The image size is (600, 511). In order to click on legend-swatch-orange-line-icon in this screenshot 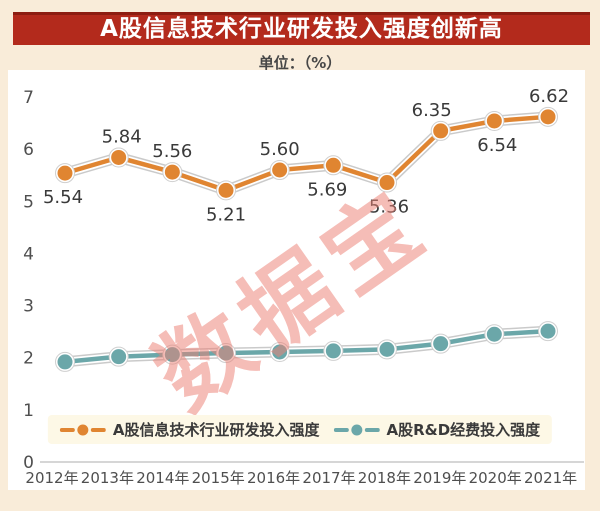, I will do `click(82, 429)`.